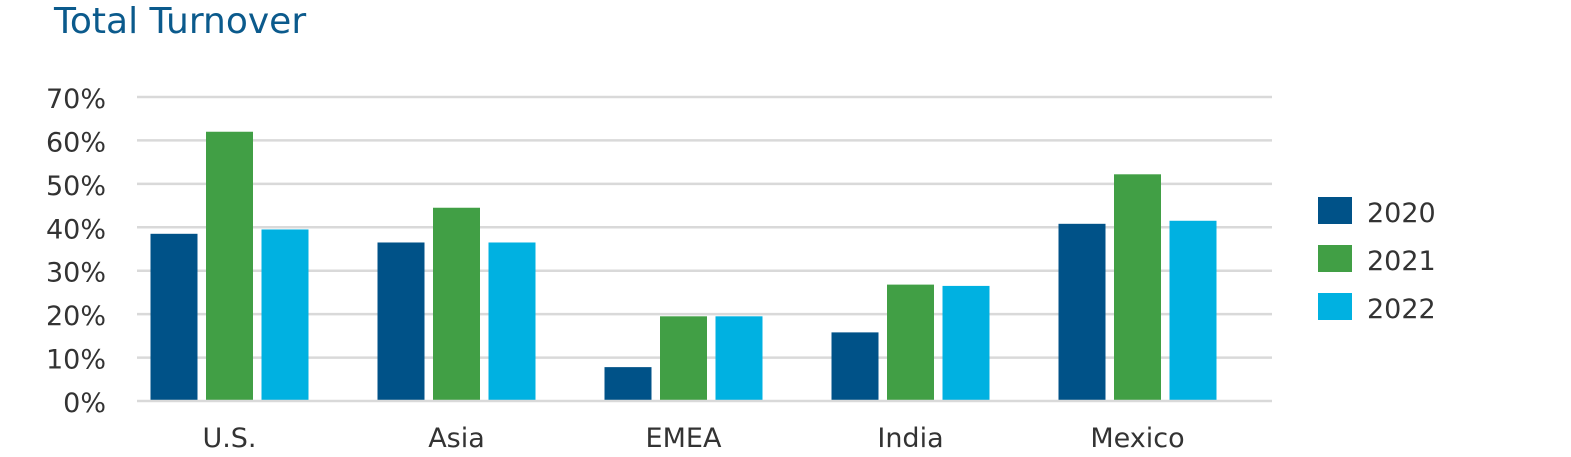 Image resolution: width=1571 pixels, height=457 pixels. What do you see at coordinates (76, 273) in the screenshot?
I see `y-tick-label: 30%` at bounding box center [76, 273].